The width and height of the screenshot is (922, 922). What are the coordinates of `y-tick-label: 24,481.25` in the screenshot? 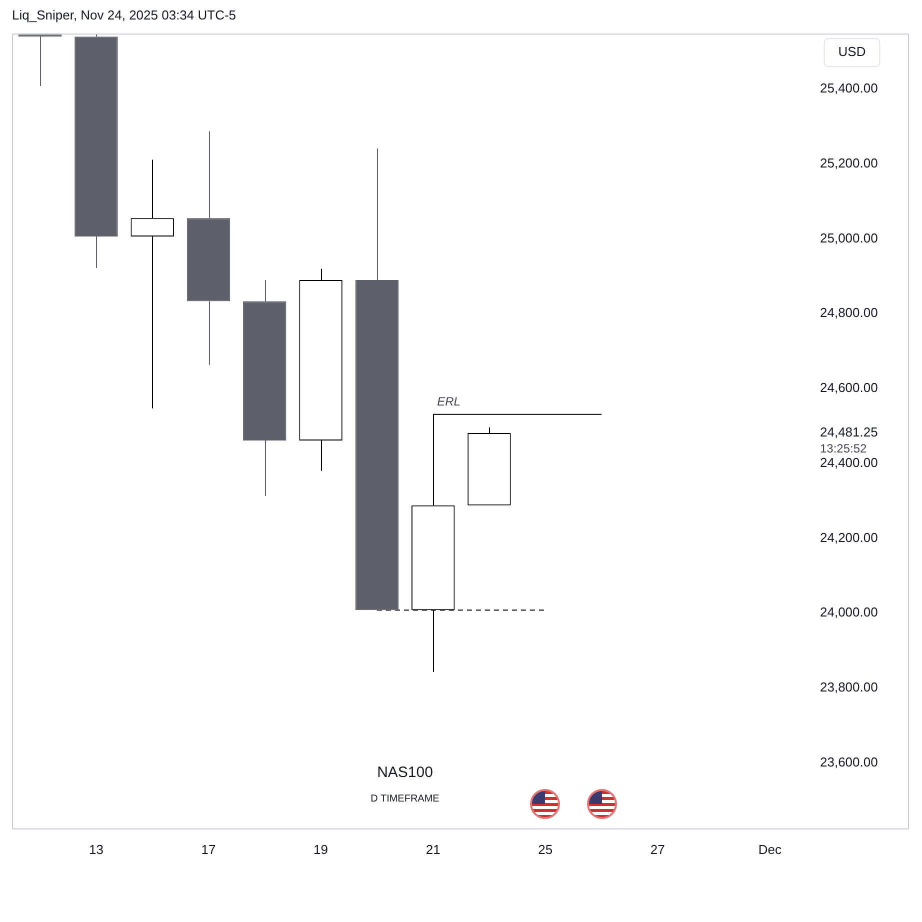 It's located at (849, 432).